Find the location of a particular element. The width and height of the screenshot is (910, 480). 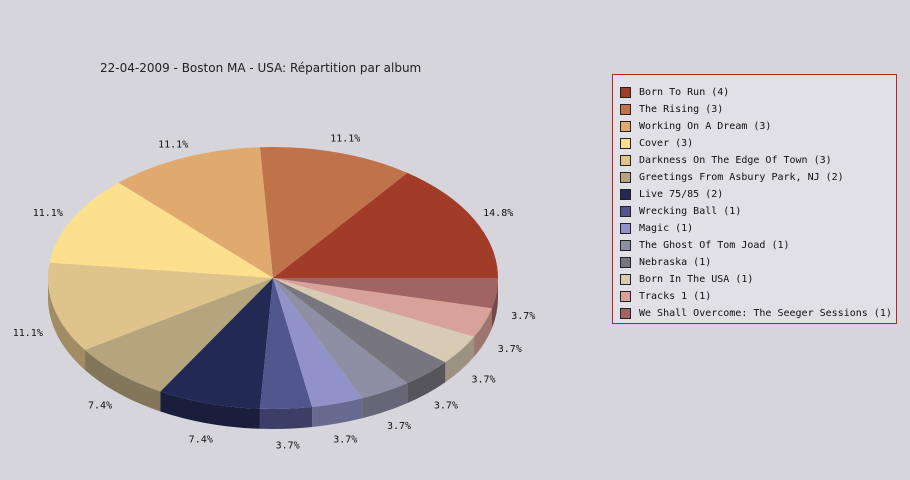

legend-label: Greetings From Asbury Park, NJ (2) is located at coordinates (741, 177).